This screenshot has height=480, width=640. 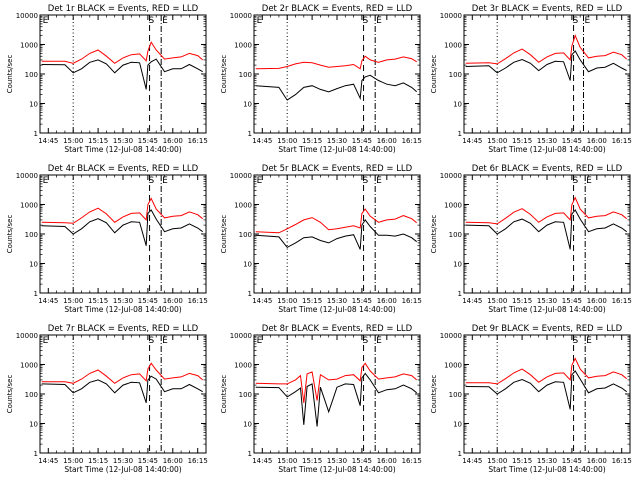 I want to click on panel-title: Det 1r BLACK = Events, RED = LLD, so click(x=123, y=9).